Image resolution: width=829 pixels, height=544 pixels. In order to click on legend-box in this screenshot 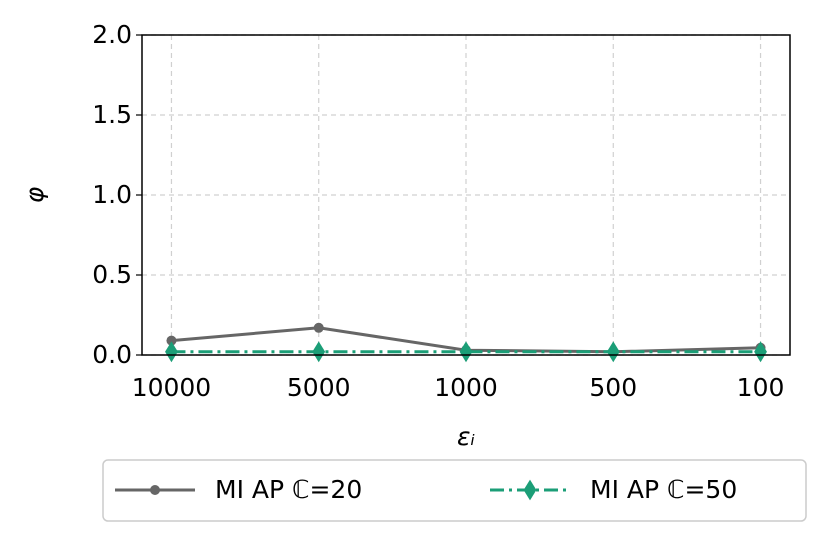, I will do `click(454, 490)`.